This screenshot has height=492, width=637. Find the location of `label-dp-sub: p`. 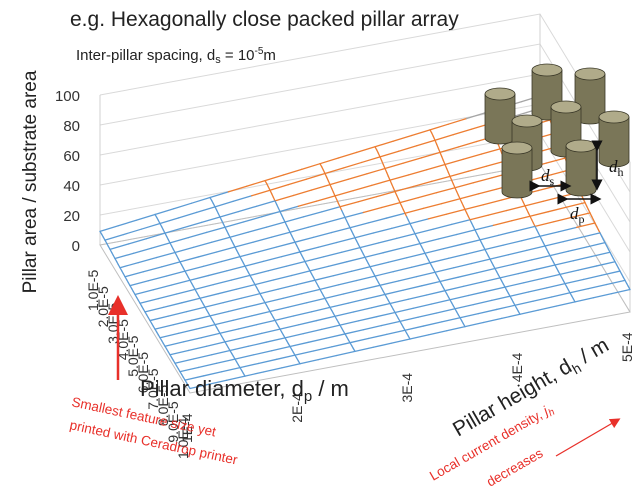

label-dp-sub: p is located at coordinates (582, 219).